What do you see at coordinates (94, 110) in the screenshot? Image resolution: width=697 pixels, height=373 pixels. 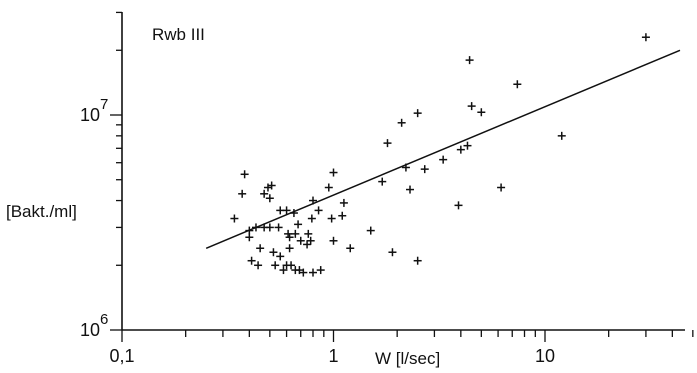 I see `y-tick-label: 10⁷` at bounding box center [94, 110].